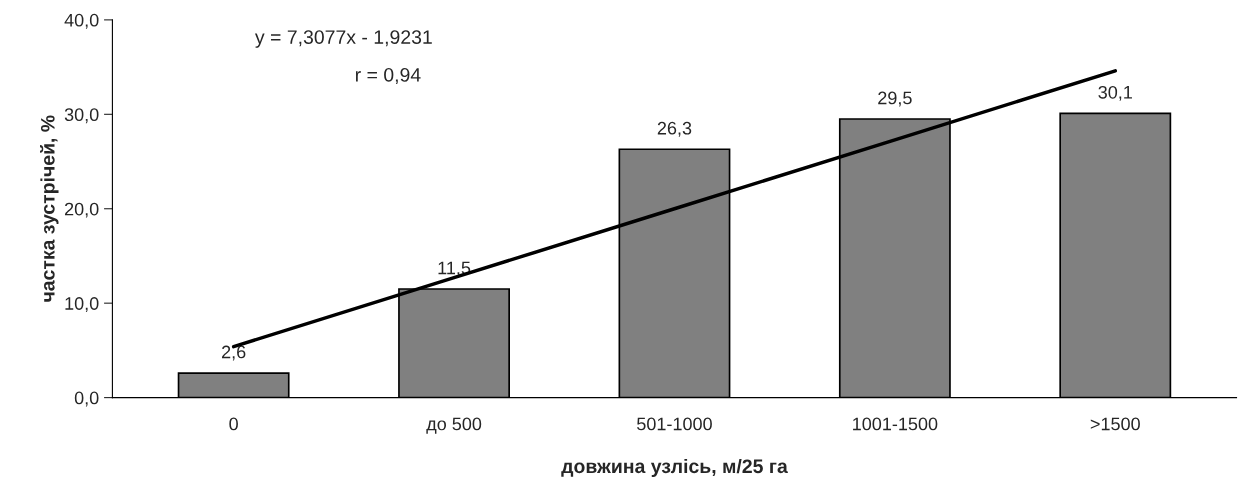  Describe the element at coordinates (81, 116) in the screenshot. I see `y-tick-label: 30,0` at that location.